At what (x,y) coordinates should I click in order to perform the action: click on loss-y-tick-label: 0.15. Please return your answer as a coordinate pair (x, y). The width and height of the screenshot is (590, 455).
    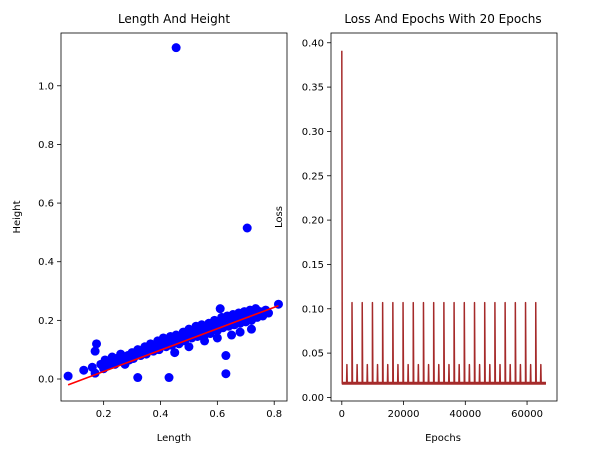
    Looking at the image, I should click on (313, 265).